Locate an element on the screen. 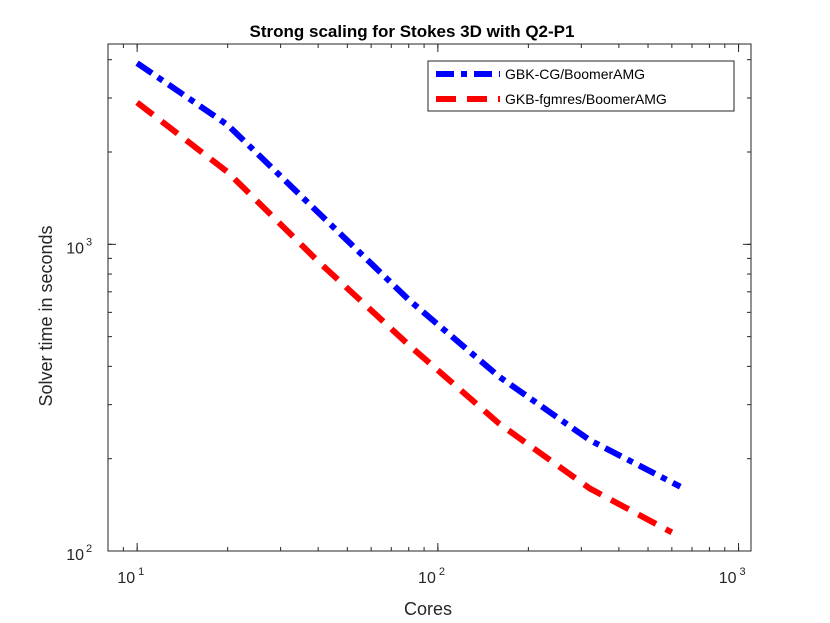 The height and width of the screenshot is (623, 830). x-tick-exponent: 1 is located at coordinates (141, 572).